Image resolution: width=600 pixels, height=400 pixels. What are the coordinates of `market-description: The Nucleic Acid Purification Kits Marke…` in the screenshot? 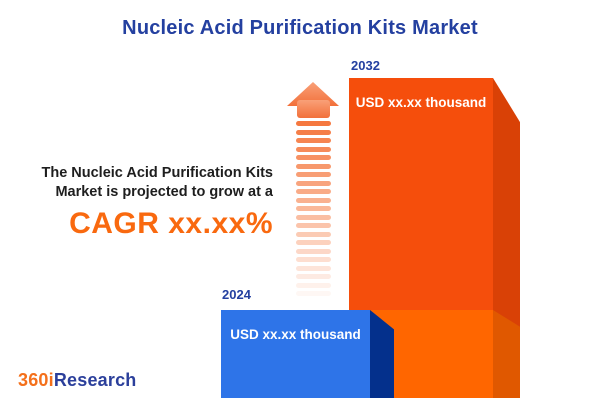 It's located at (136, 202).